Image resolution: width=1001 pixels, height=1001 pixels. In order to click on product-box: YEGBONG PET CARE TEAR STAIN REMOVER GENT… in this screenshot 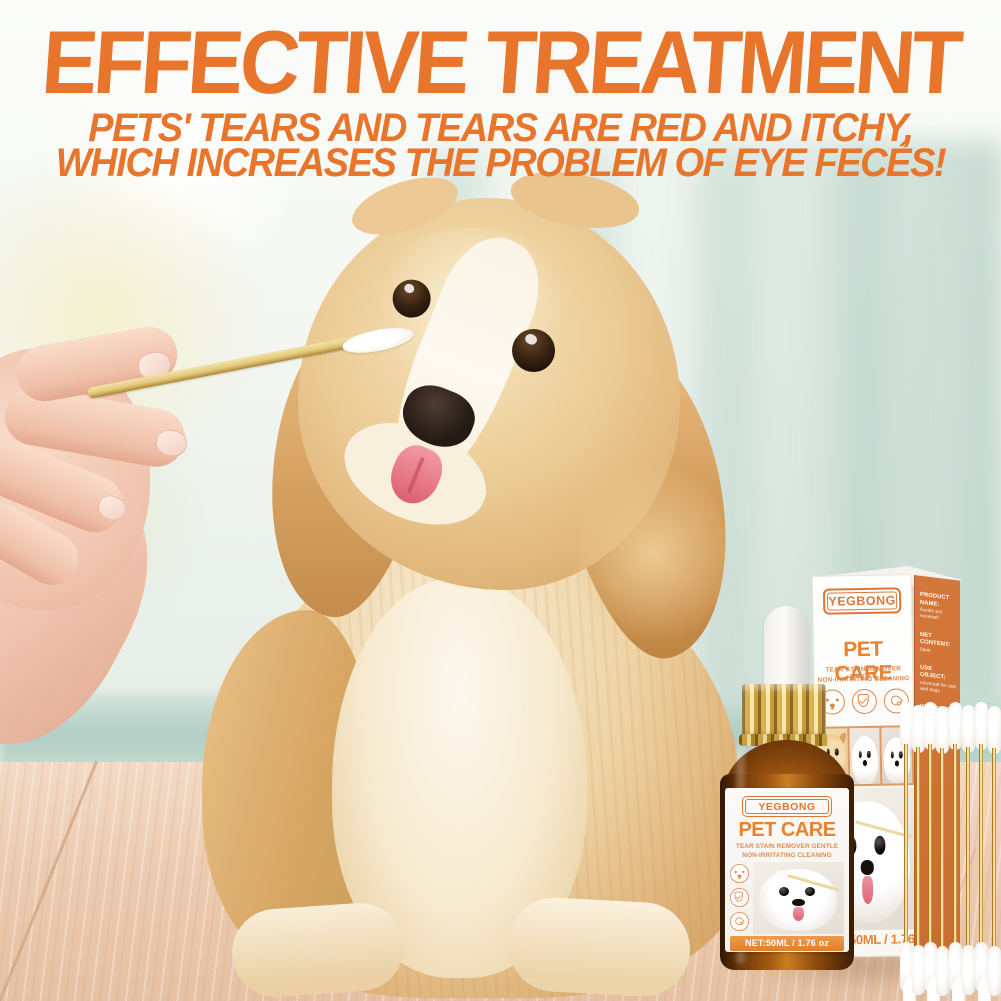, I will do `click(887, 762)`.